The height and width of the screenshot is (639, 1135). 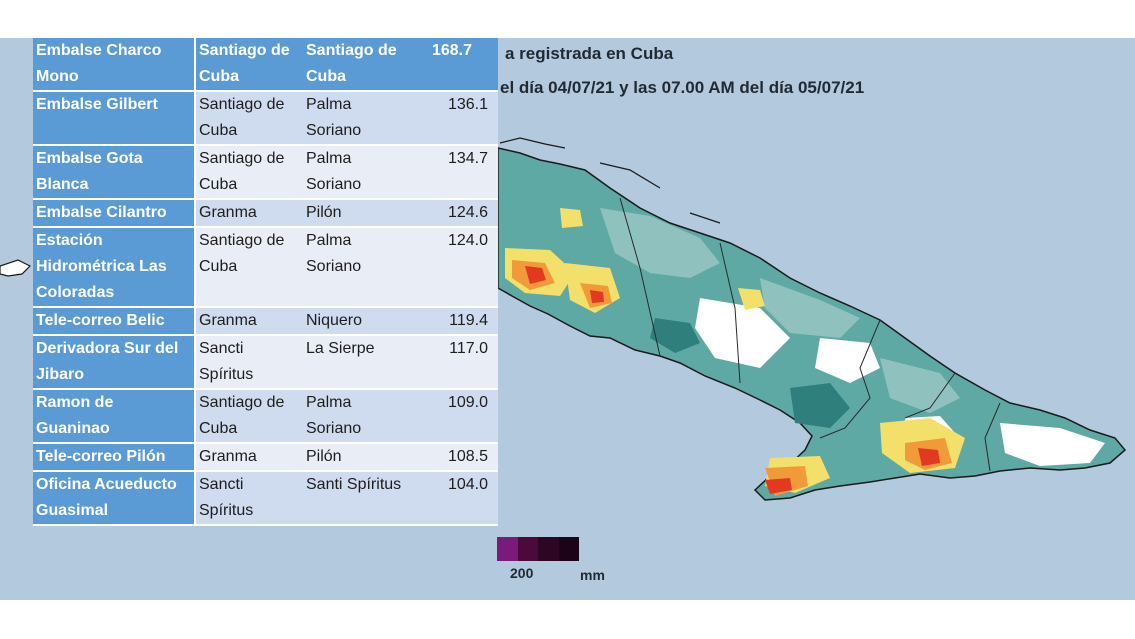 I want to click on station-name-cell: Embalse Cilantro, so click(x=114, y=213).